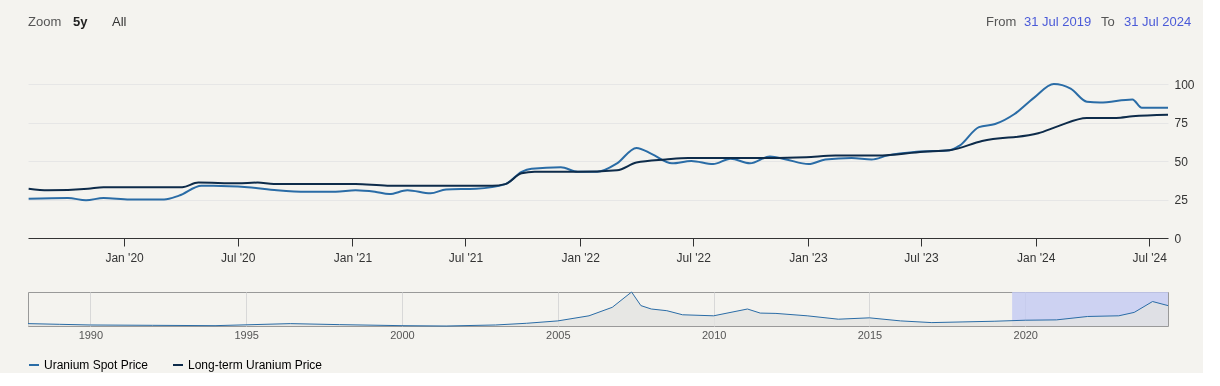 The image size is (1220, 386). What do you see at coordinates (808, 257) in the screenshot?
I see `x-tick-label: Jan '23` at bounding box center [808, 257].